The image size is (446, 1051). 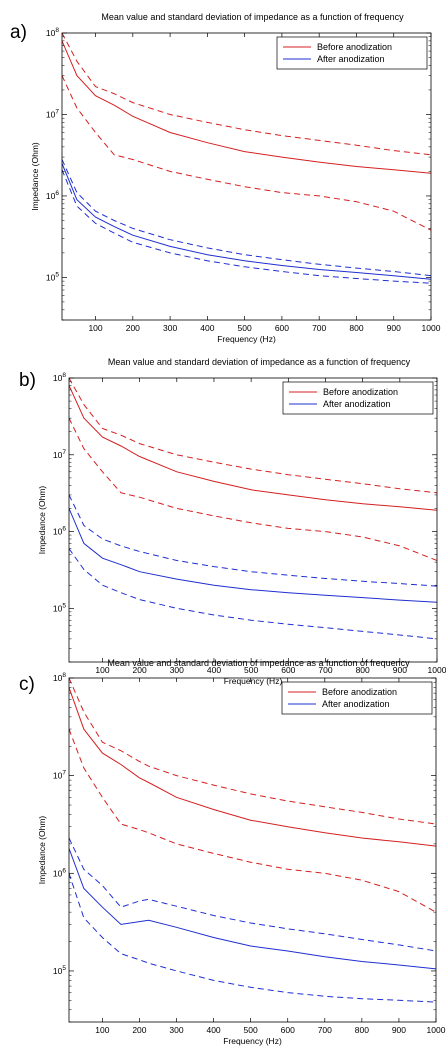 I want to click on panel-label: a), so click(x=18, y=32).